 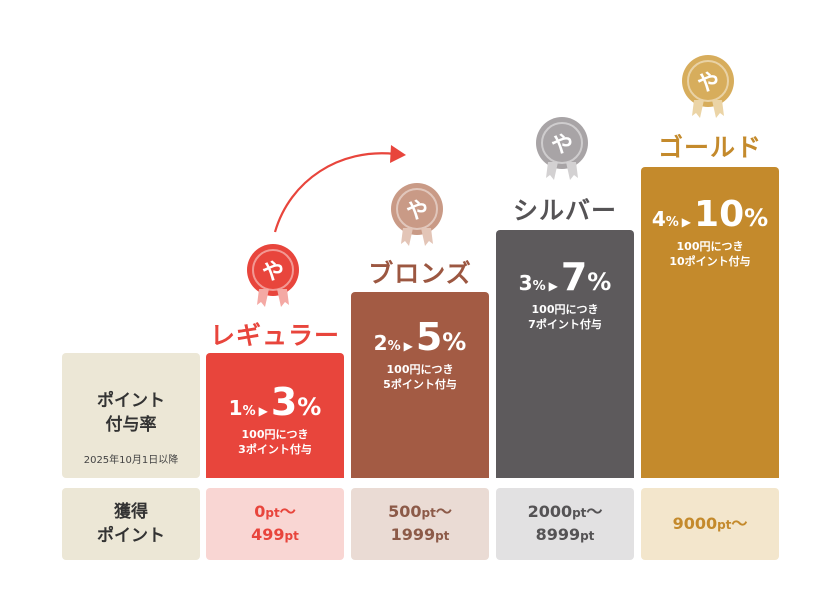 I want to click on silver-note: 100円につき 7ポイント付与, so click(x=565, y=317).